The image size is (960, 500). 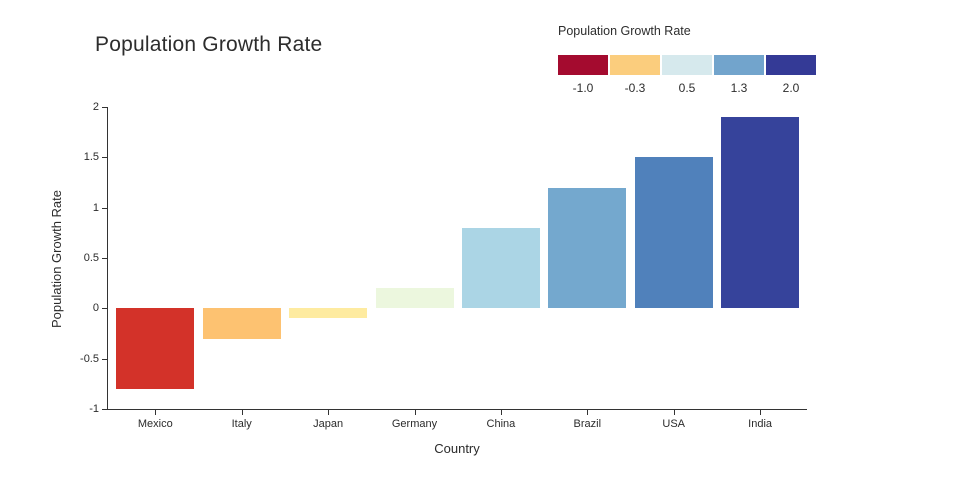 What do you see at coordinates (673, 424) in the screenshot?
I see `x-tick-label-usa: USA` at bounding box center [673, 424].